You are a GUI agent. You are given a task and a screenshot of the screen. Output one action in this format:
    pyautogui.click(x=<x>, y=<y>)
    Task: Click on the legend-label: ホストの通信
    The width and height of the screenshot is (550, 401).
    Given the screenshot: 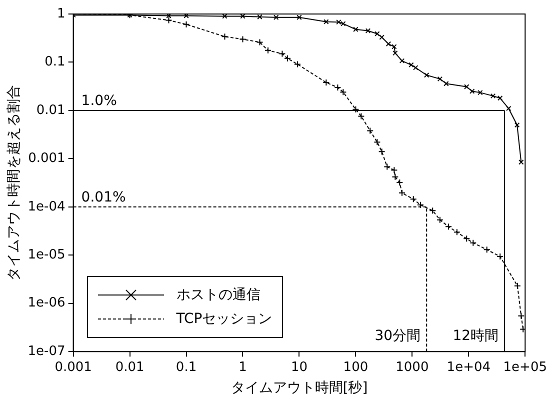 What is the action you would take?
    pyautogui.click(x=218, y=295)
    